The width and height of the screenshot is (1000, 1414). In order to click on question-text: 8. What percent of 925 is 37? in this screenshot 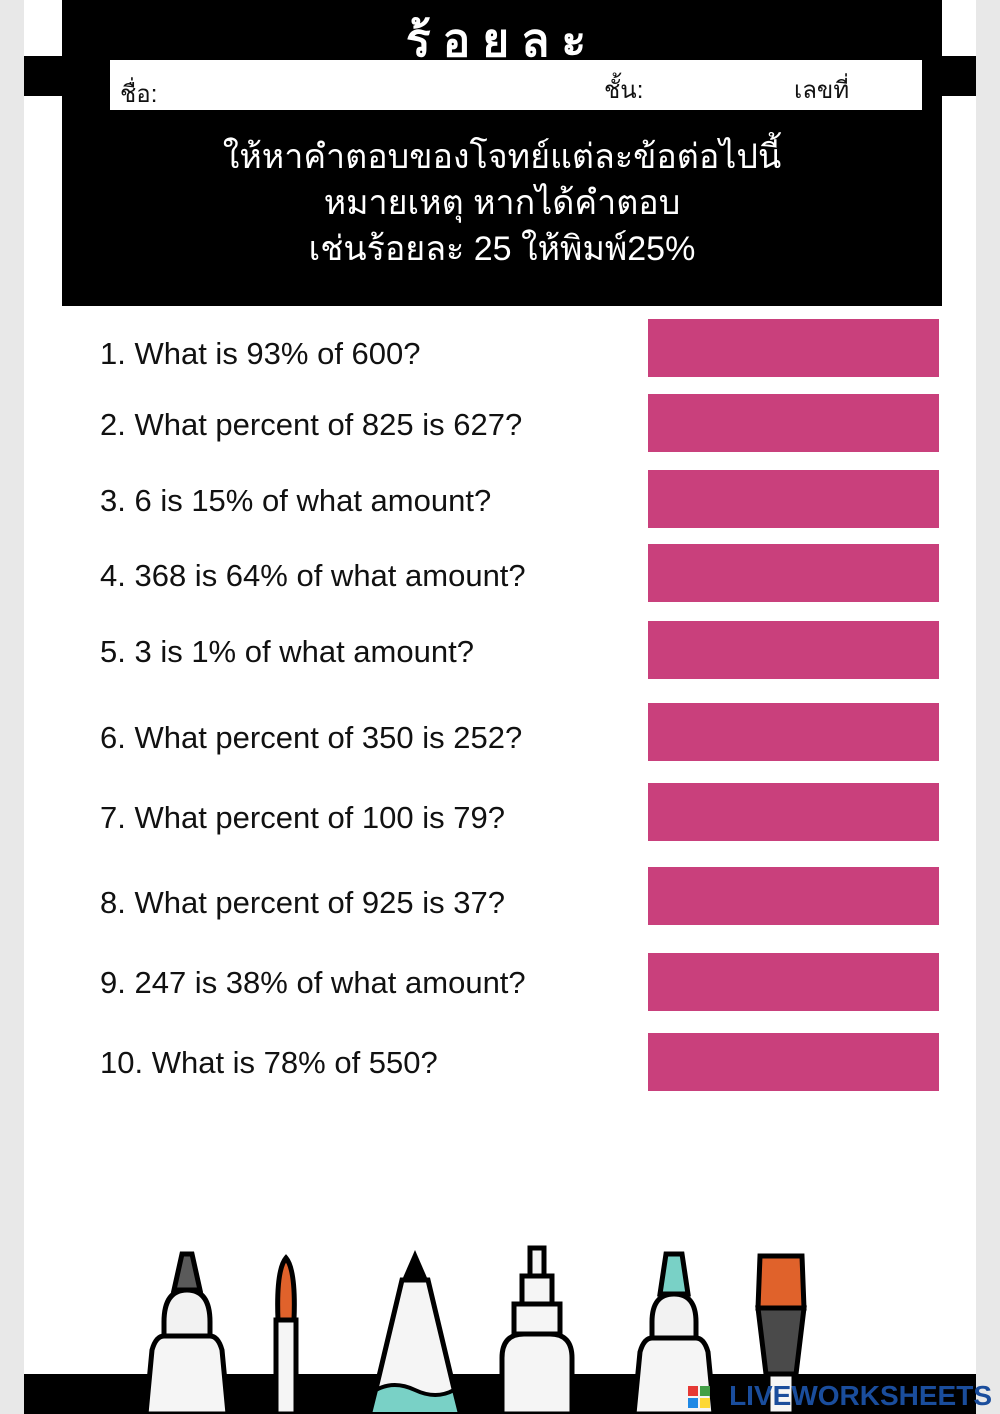, I will do `click(302, 902)`.